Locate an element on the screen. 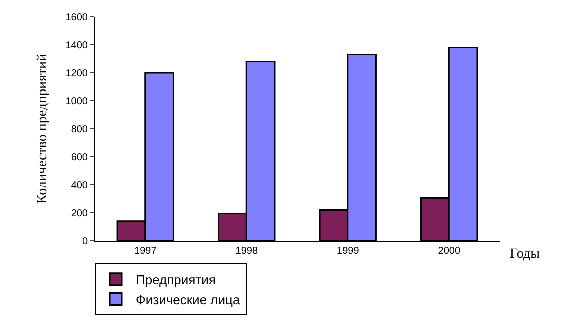 This screenshot has width=575, height=327. x-tick-label: 2000 is located at coordinates (449, 251).